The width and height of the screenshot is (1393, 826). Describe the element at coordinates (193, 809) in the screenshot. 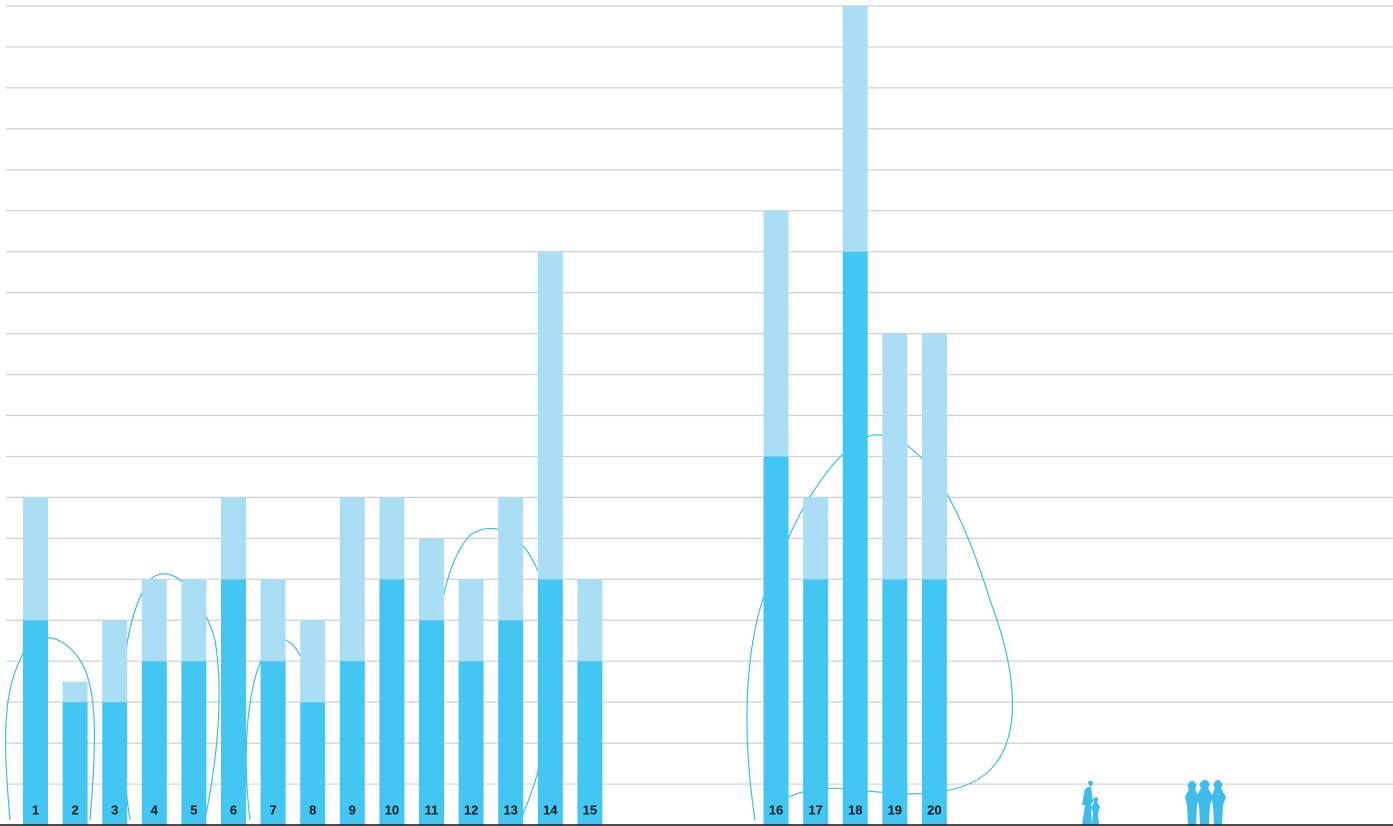

I see `x-tick-label: 5` at that location.